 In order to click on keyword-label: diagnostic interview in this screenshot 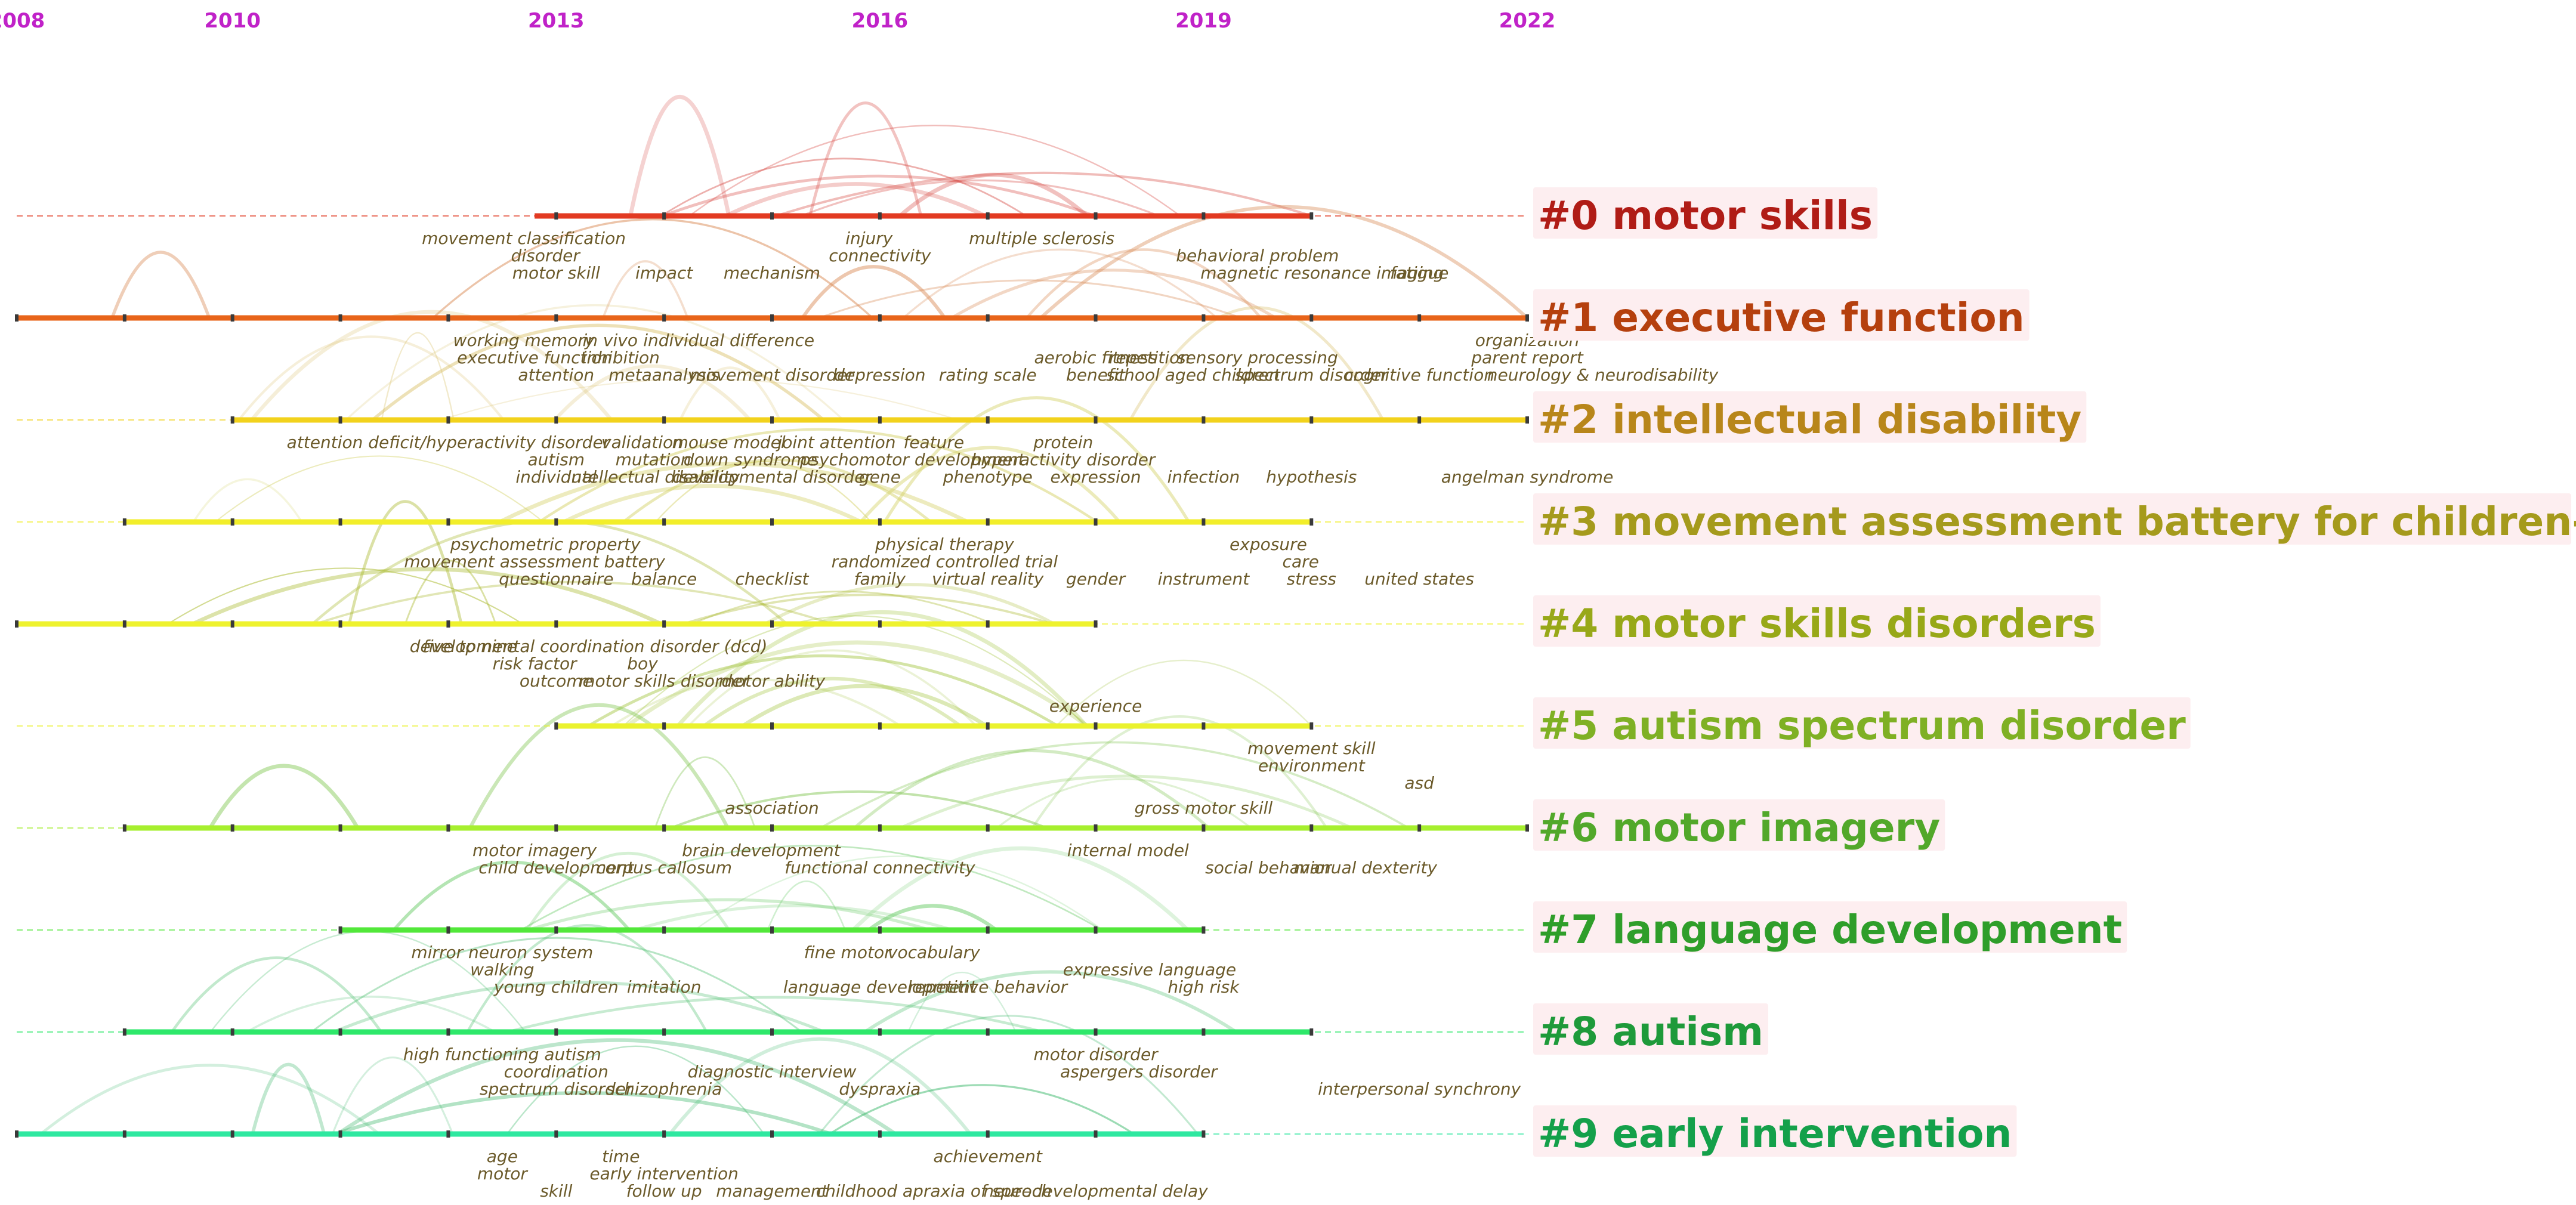, I will do `click(773, 1072)`.